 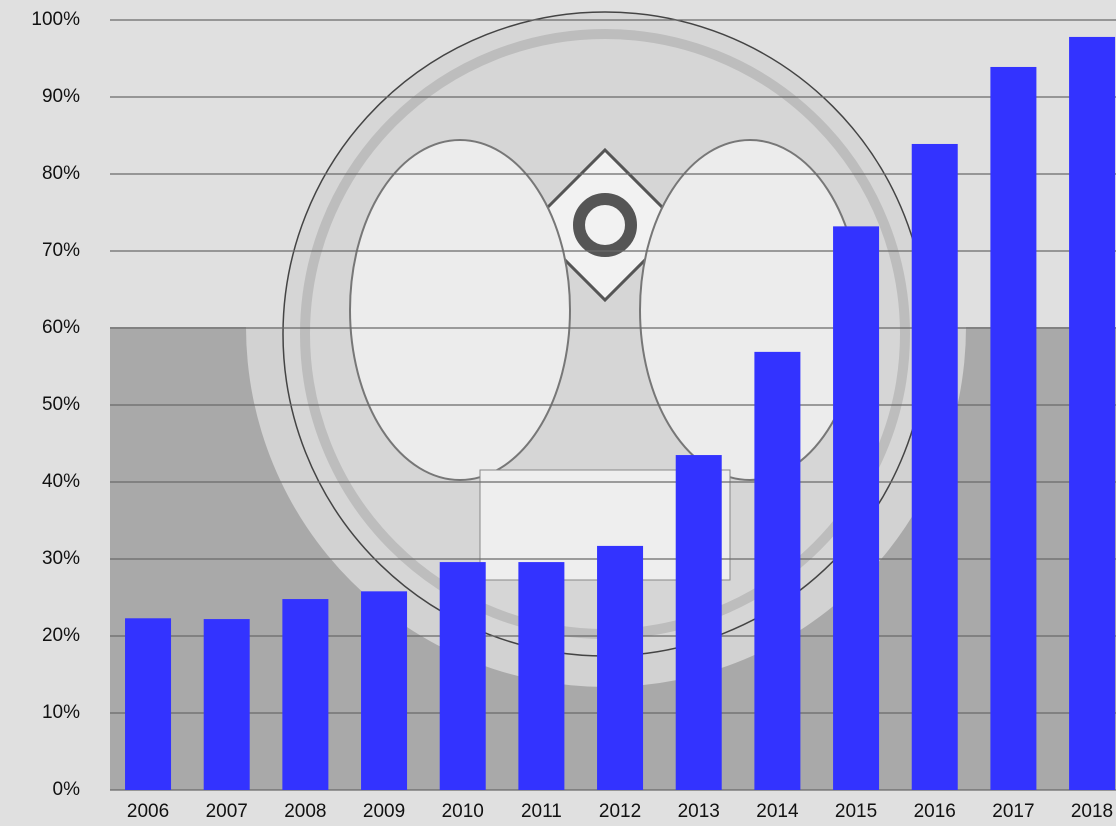 What do you see at coordinates (1092, 811) in the screenshot?
I see `x-tick-label: 2018` at bounding box center [1092, 811].